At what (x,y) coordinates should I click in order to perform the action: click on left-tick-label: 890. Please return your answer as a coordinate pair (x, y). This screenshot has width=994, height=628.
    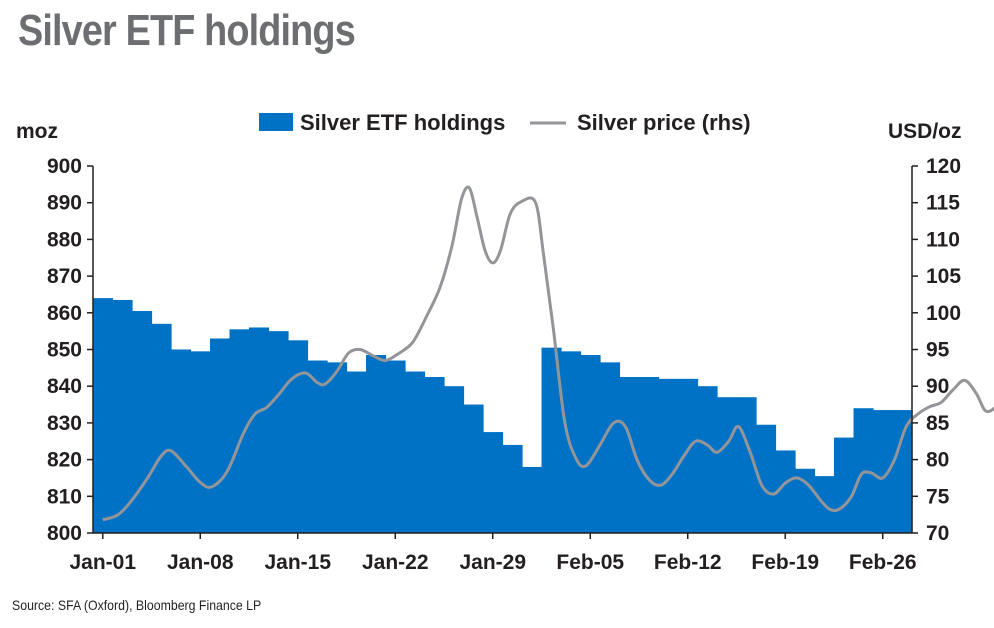
    Looking at the image, I should click on (64, 203).